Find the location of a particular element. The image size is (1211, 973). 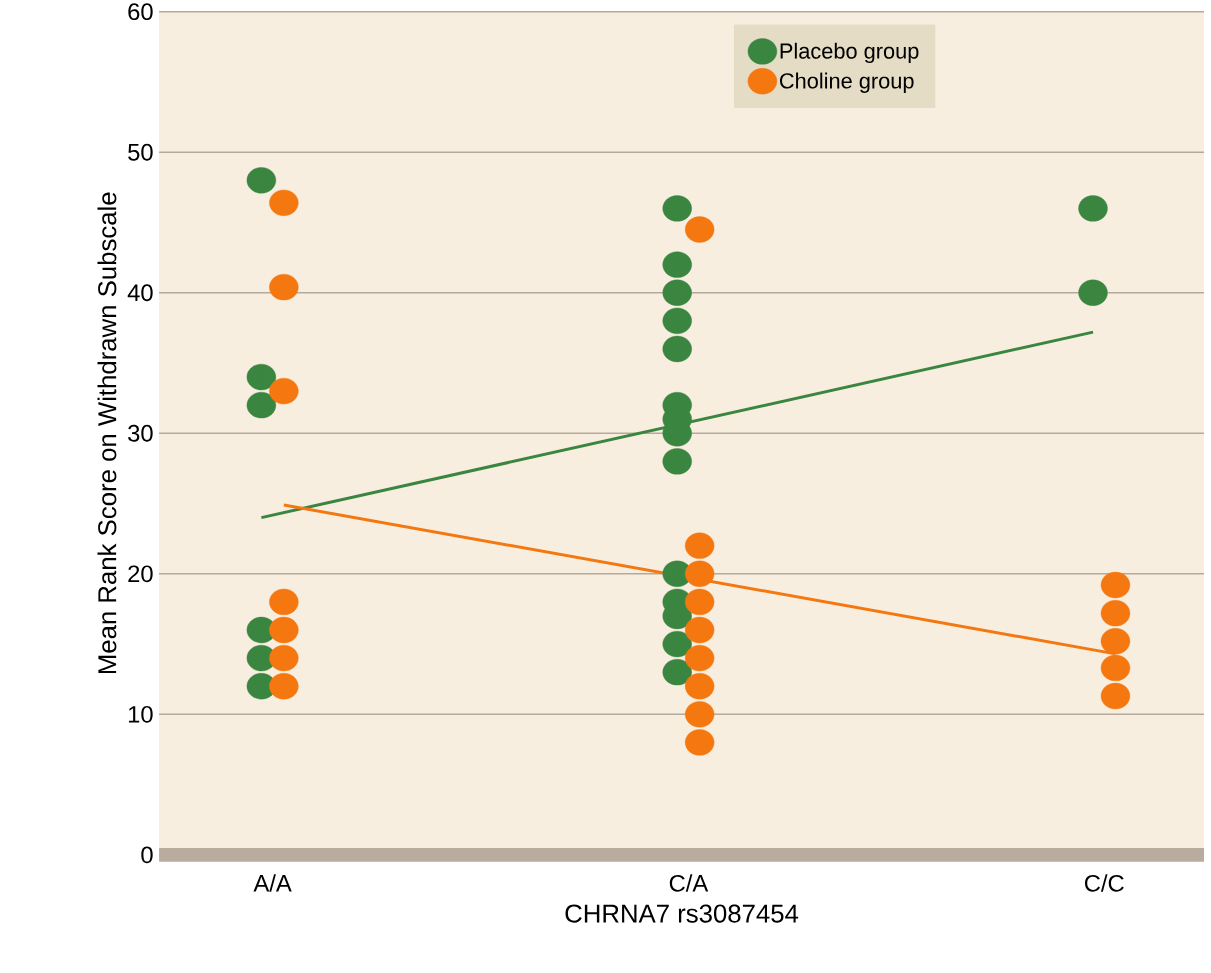

y-tick-label: 20 is located at coordinates (140, 574).